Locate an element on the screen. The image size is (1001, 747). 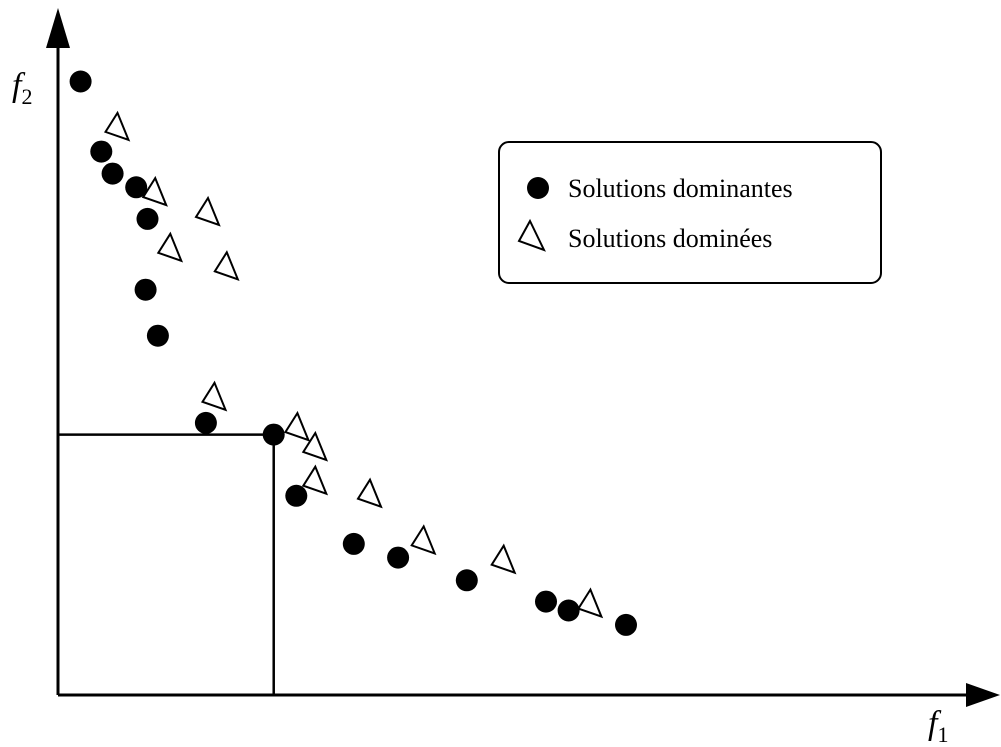
legend: Solutions dominantes Solutions dominées is located at coordinates (690, 212).